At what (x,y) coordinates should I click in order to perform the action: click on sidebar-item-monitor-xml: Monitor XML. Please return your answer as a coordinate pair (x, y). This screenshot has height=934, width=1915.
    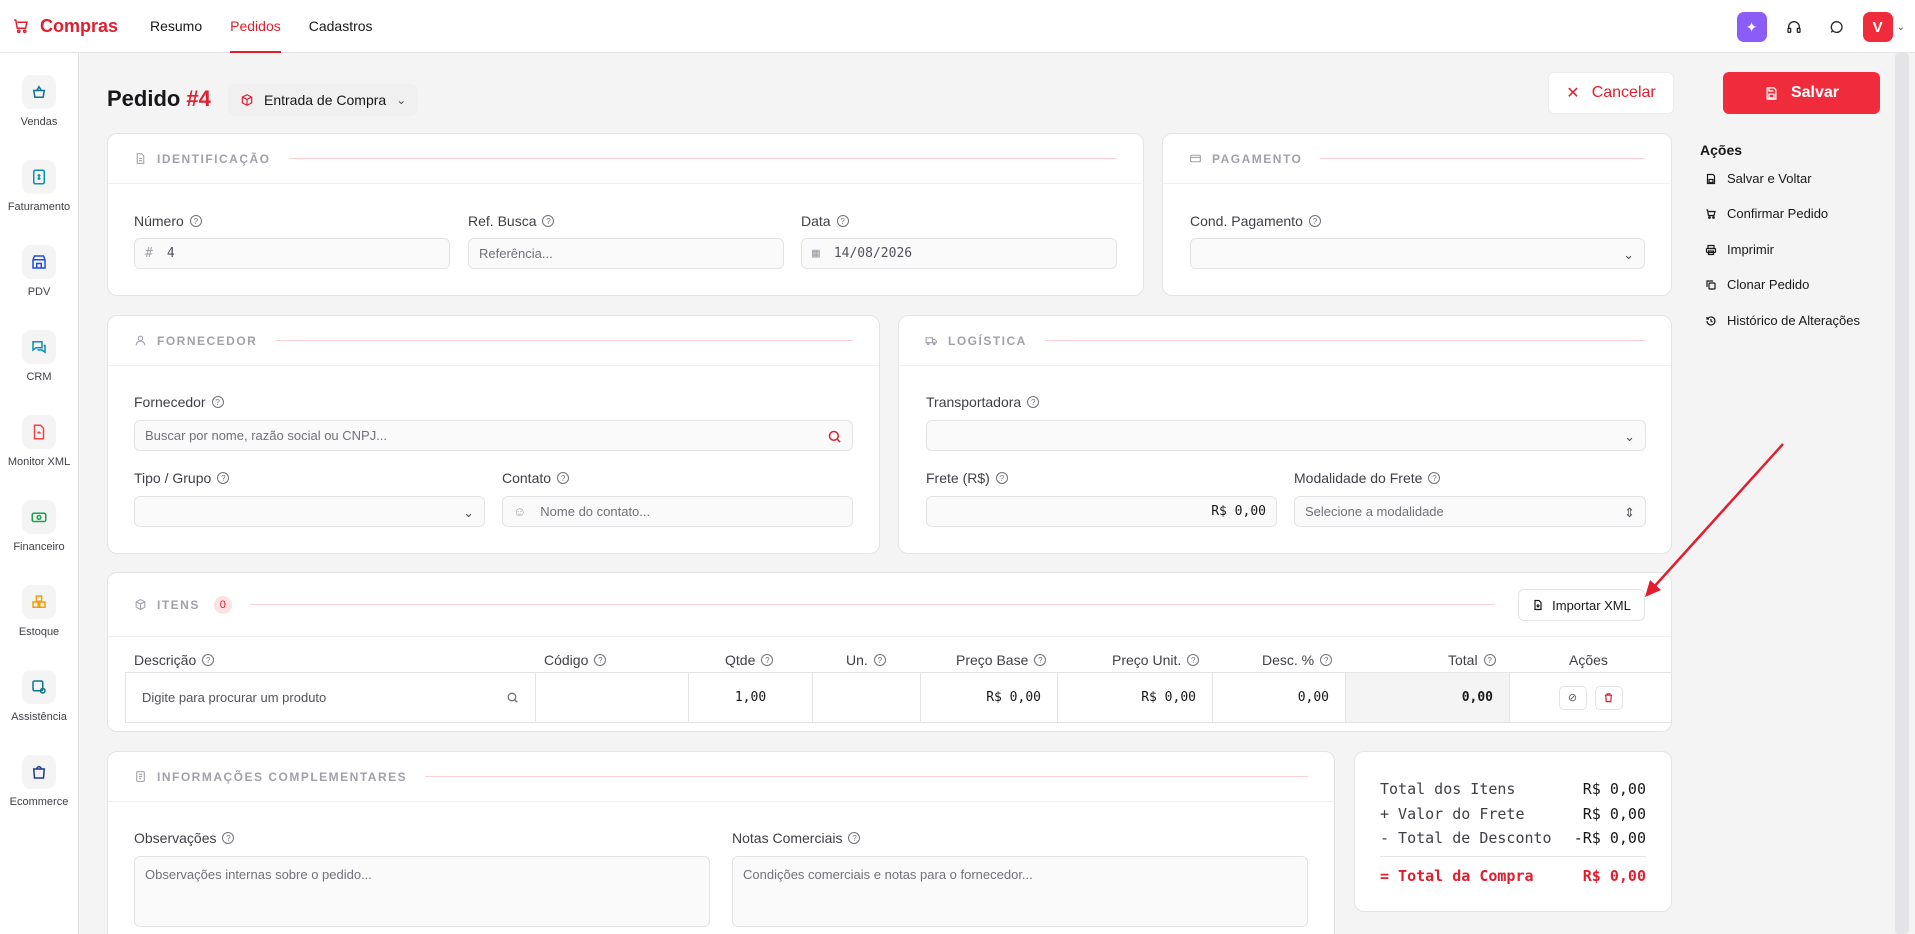
    Looking at the image, I should click on (39, 441).